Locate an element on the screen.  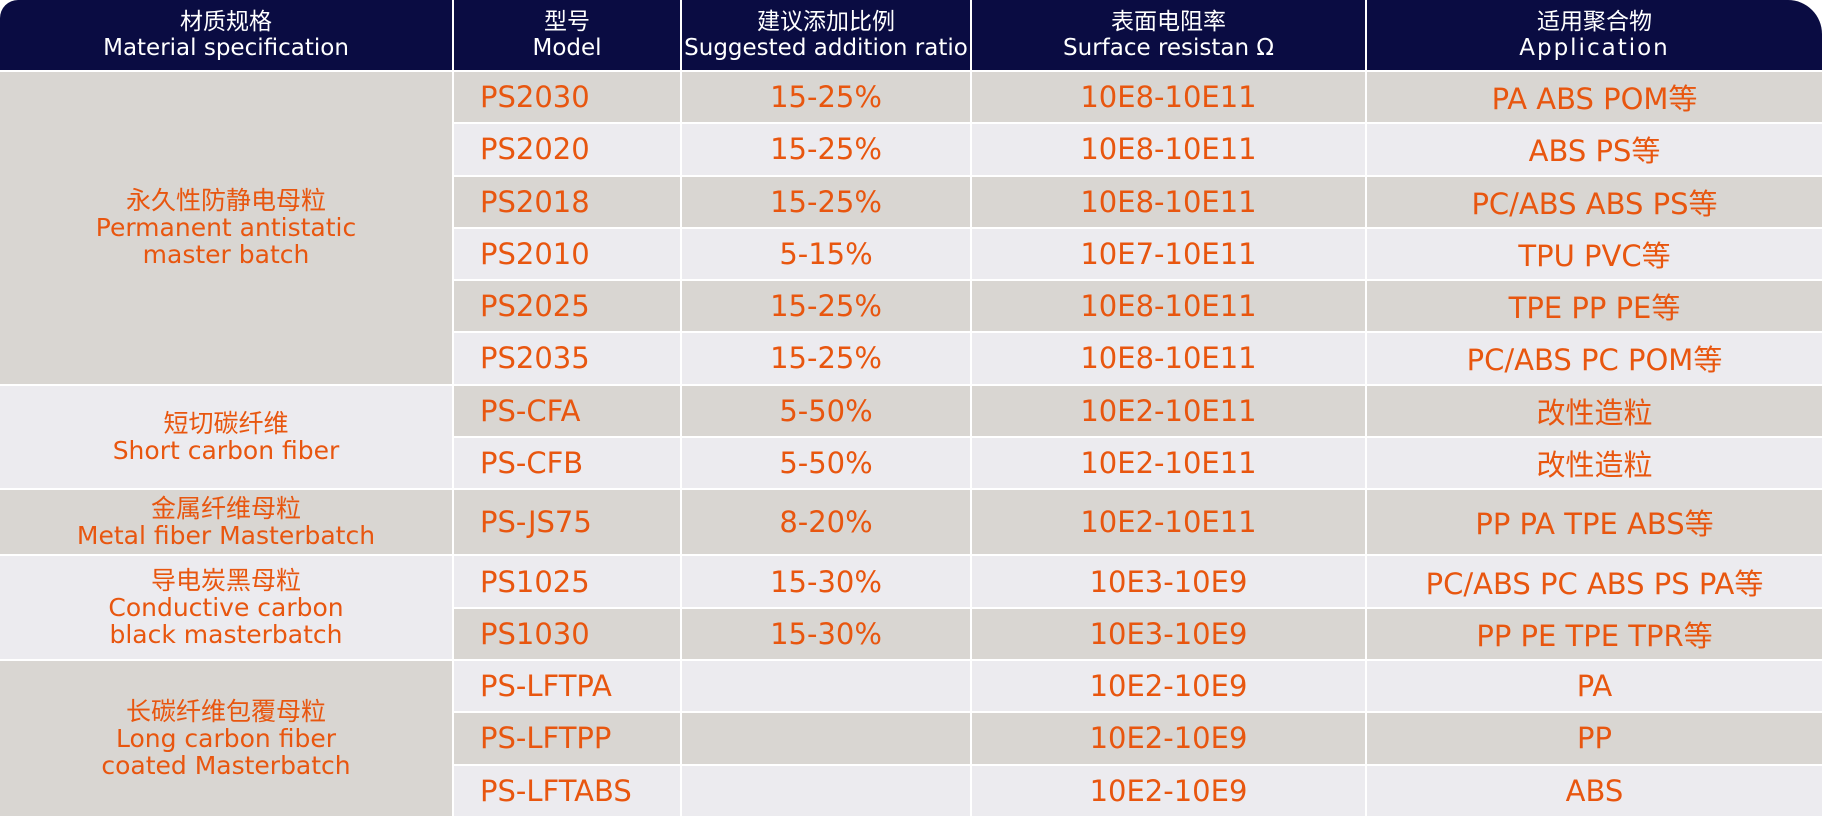
header-resistance-cn: 表面电阻率 is located at coordinates (1168, 22).